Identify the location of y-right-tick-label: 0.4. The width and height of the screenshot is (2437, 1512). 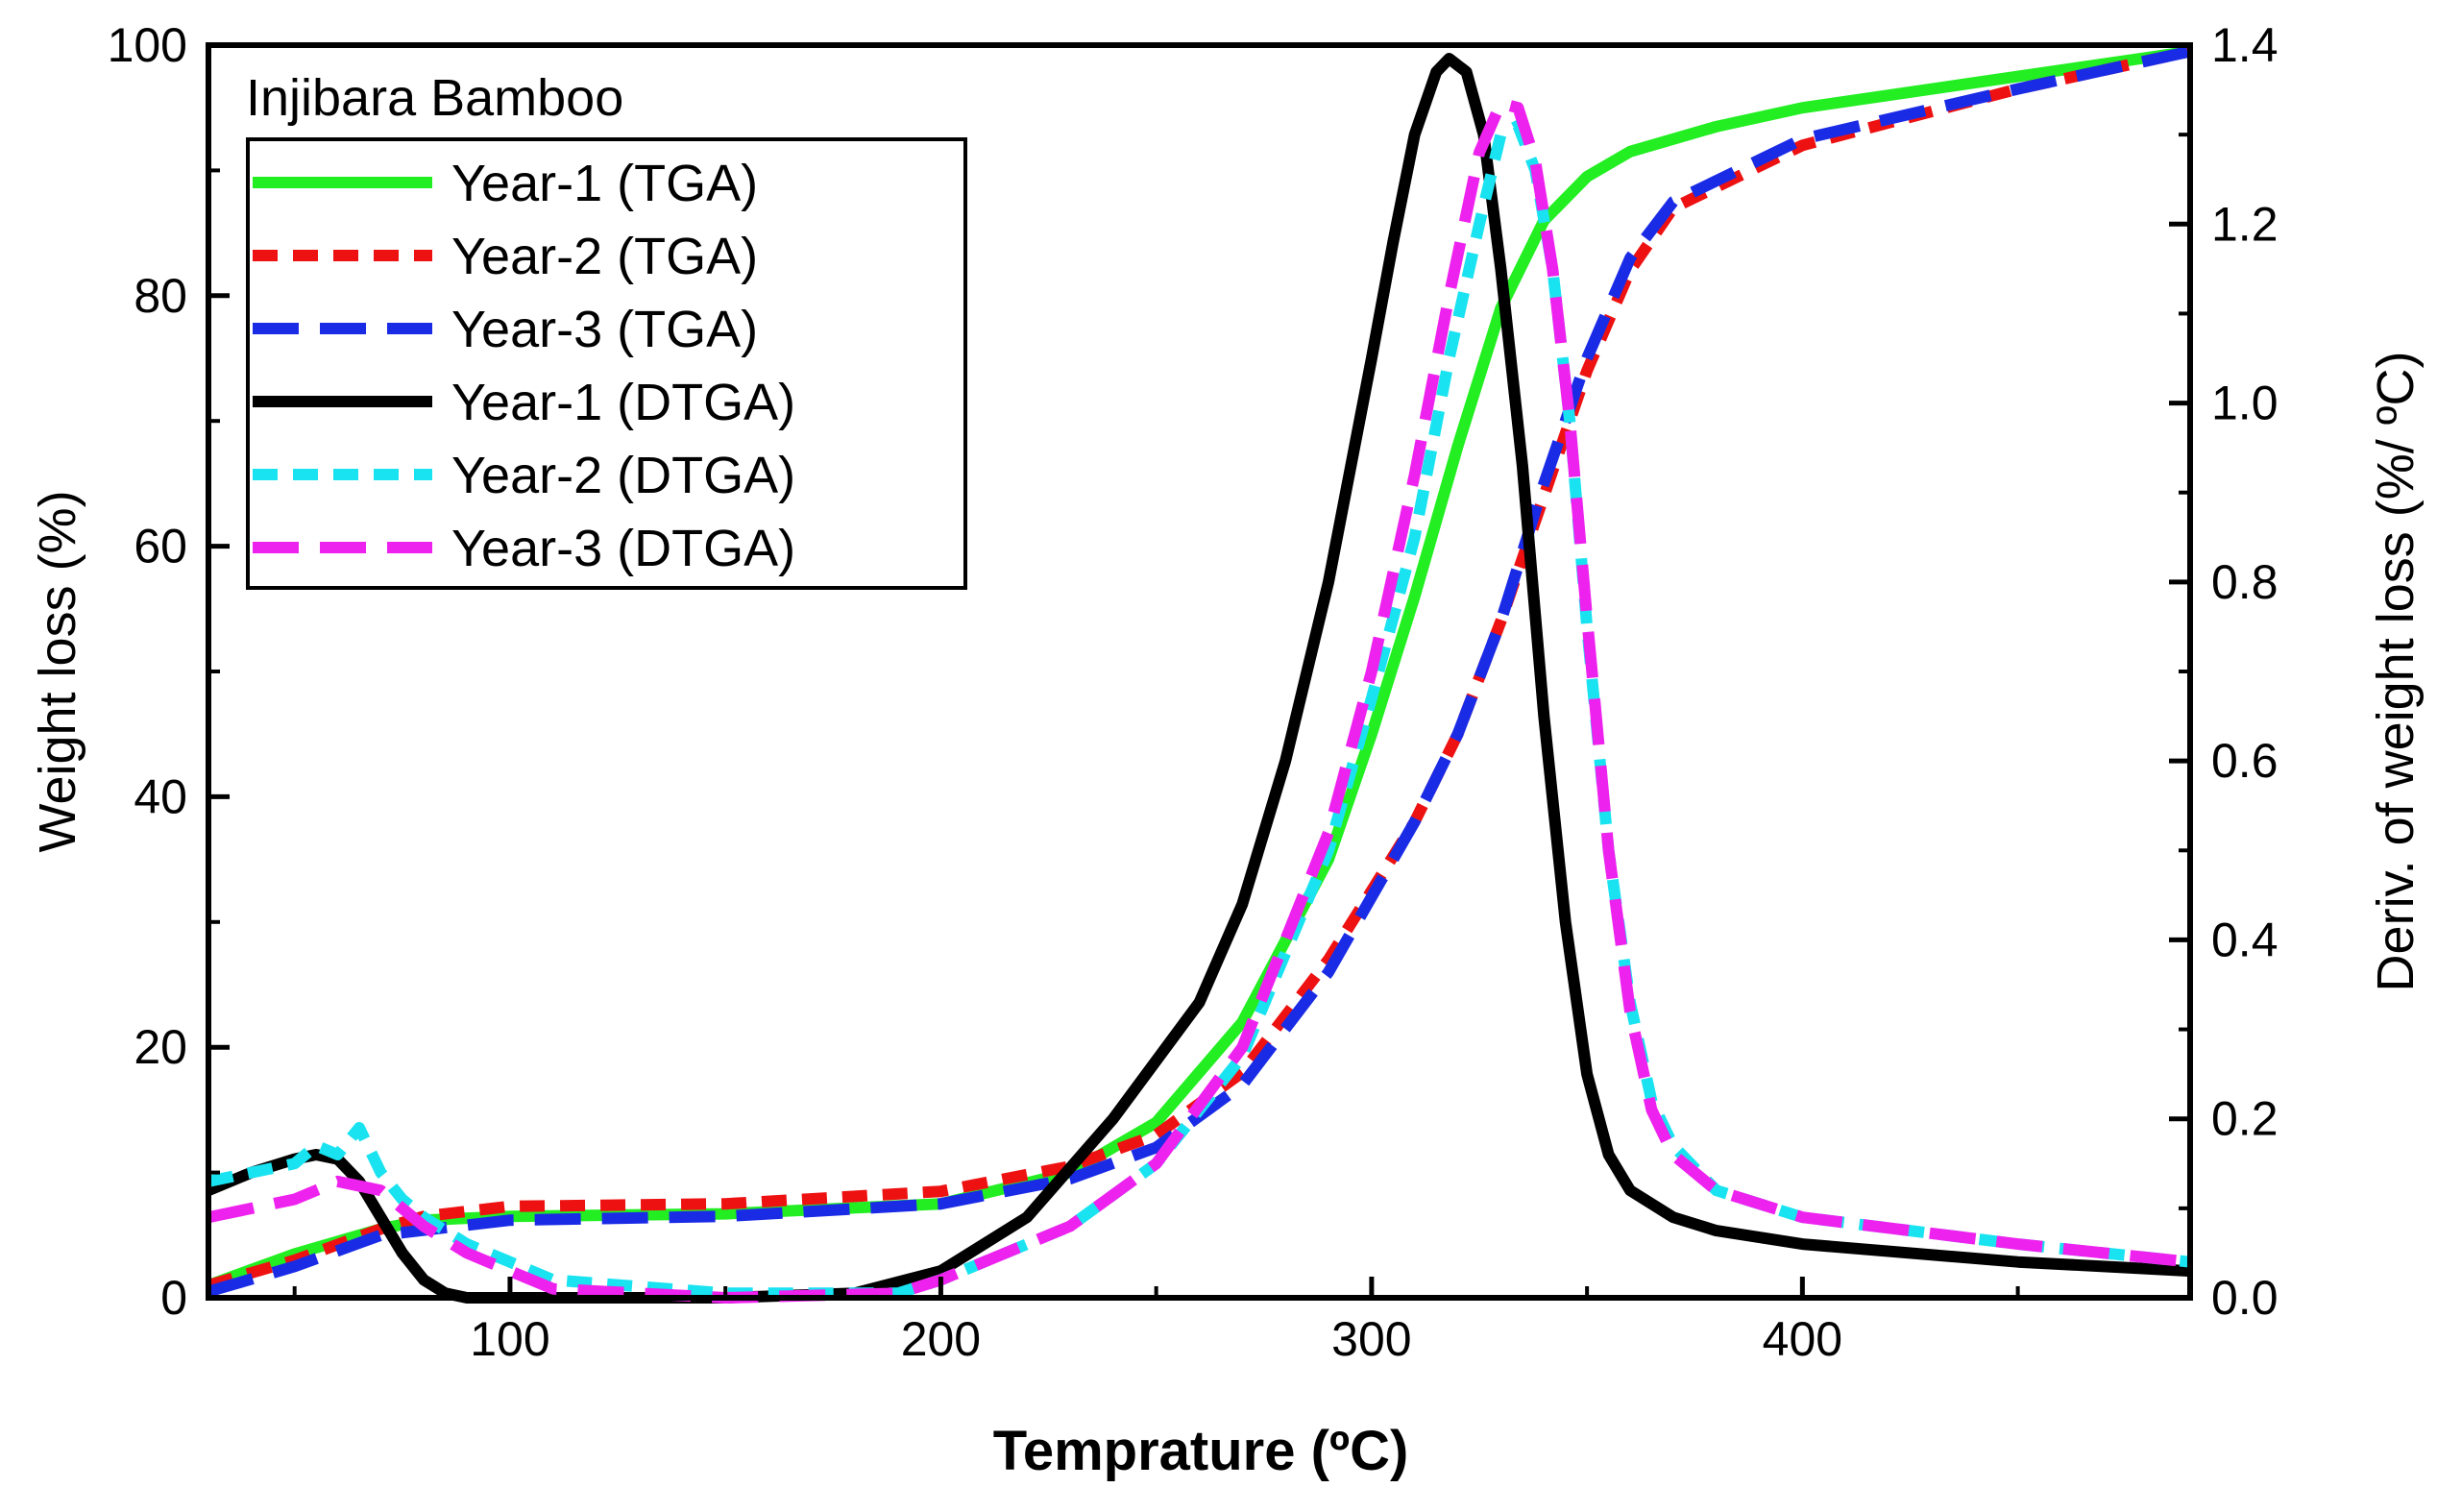
(2245, 939).